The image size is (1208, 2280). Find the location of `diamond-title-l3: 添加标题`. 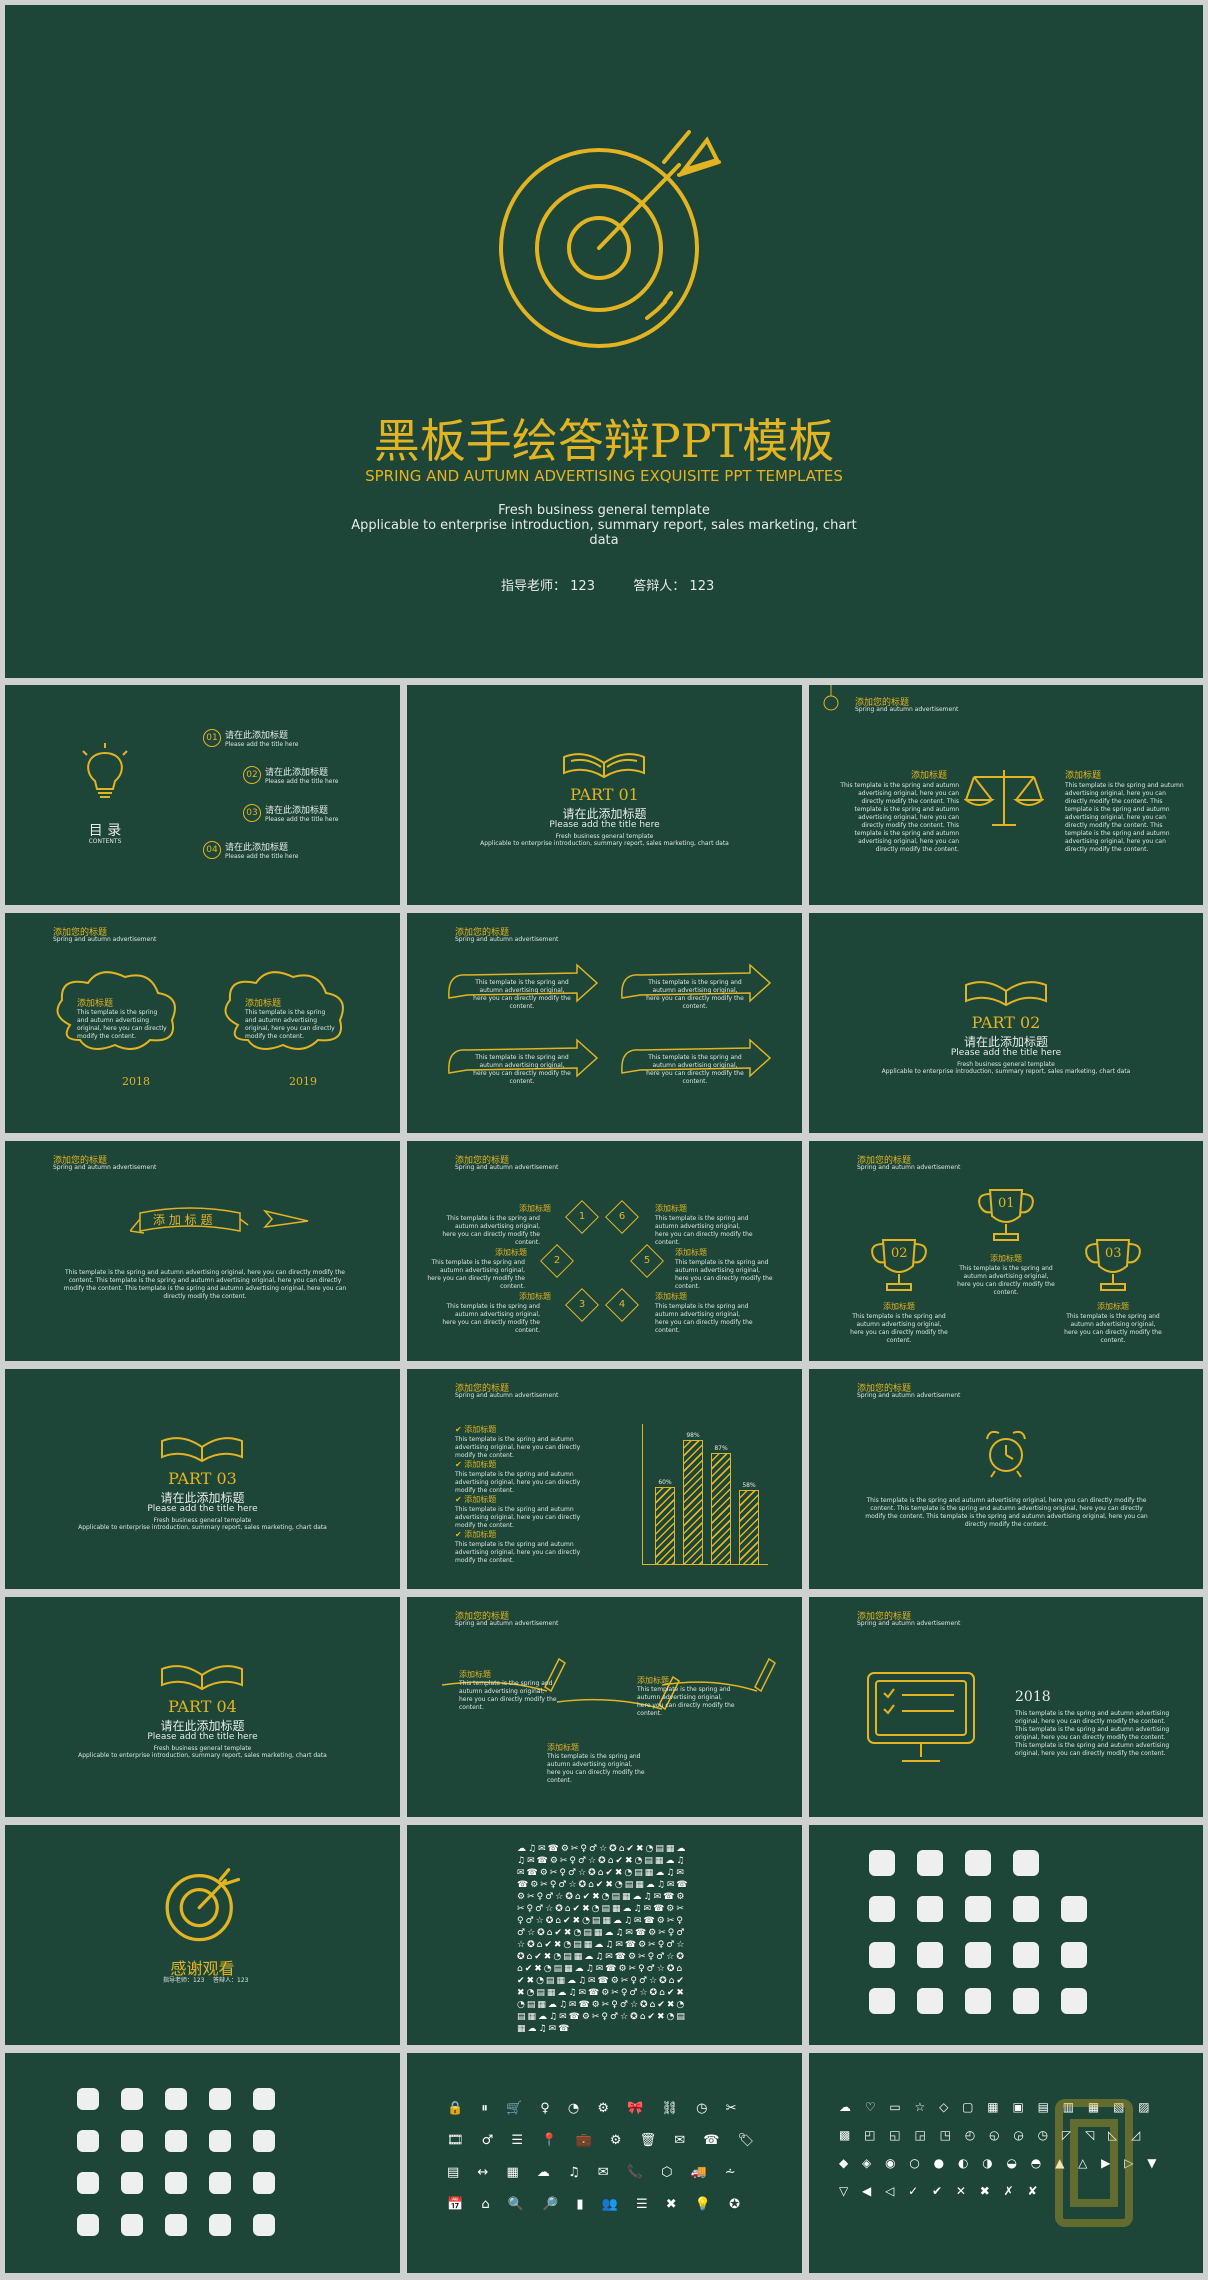

diamond-title-l3: 添加标题 is located at coordinates (535, 1296).